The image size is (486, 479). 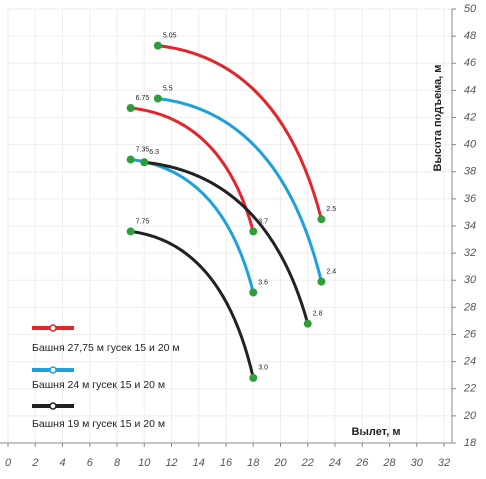 I want to click on x-tick-label: 28, so click(x=389, y=463).